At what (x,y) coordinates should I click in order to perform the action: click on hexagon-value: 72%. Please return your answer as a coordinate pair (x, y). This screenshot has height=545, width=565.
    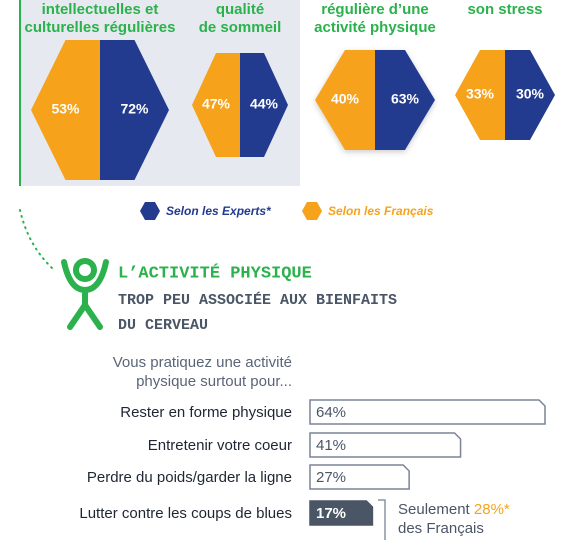
    Looking at the image, I should click on (134, 109).